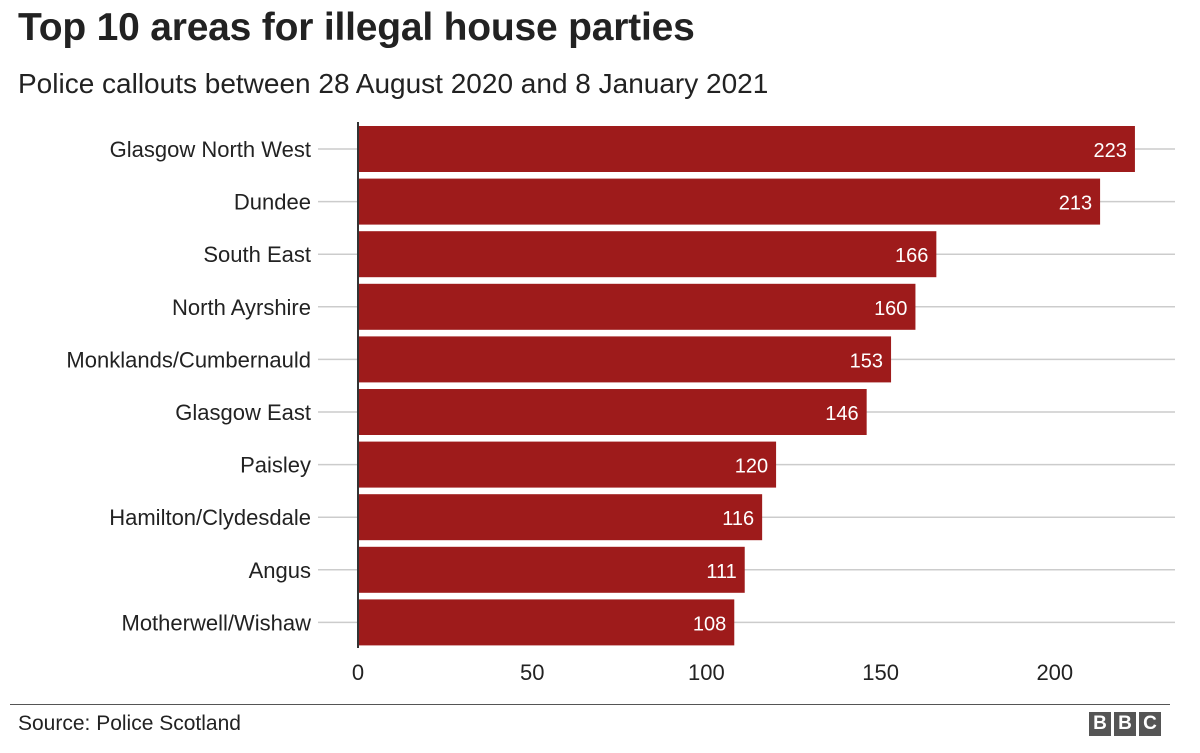  Describe the element at coordinates (841, 414) in the screenshot. I see `data-label: 146` at that location.